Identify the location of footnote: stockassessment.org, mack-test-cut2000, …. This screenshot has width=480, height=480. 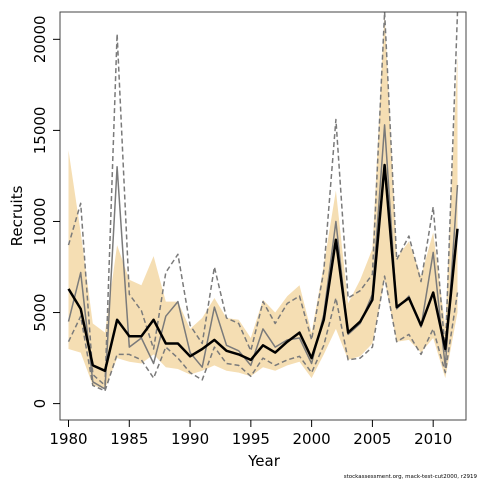
(411, 477).